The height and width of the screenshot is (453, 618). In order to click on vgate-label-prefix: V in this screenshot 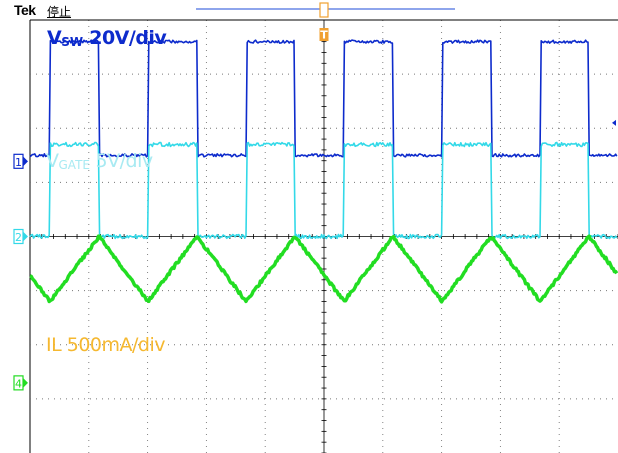, I will do `click(52, 161)`.